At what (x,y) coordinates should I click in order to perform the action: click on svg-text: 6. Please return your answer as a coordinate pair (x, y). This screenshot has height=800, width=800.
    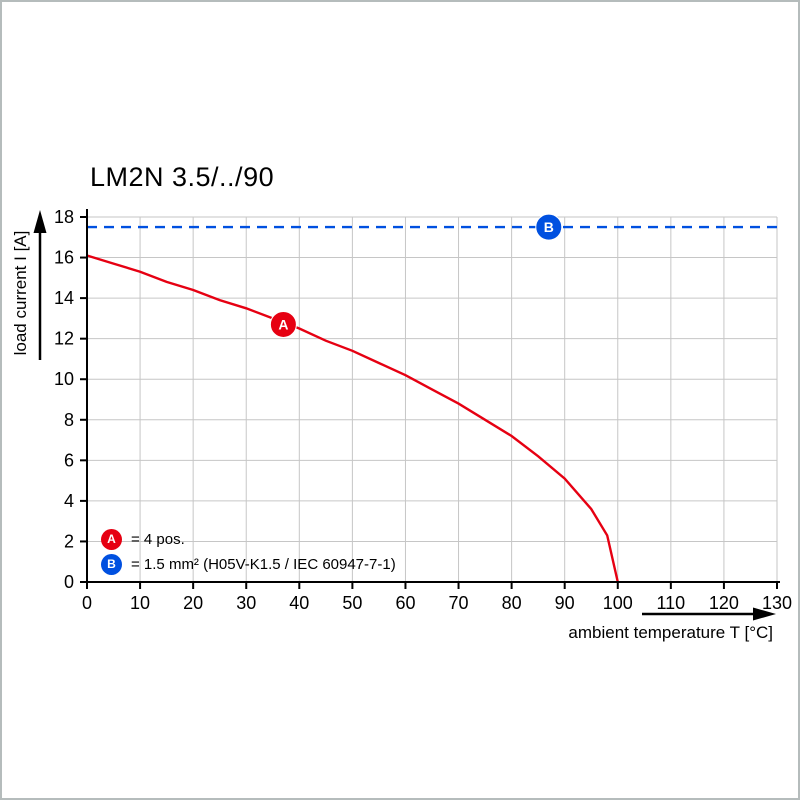
    Looking at the image, I should click on (69, 460).